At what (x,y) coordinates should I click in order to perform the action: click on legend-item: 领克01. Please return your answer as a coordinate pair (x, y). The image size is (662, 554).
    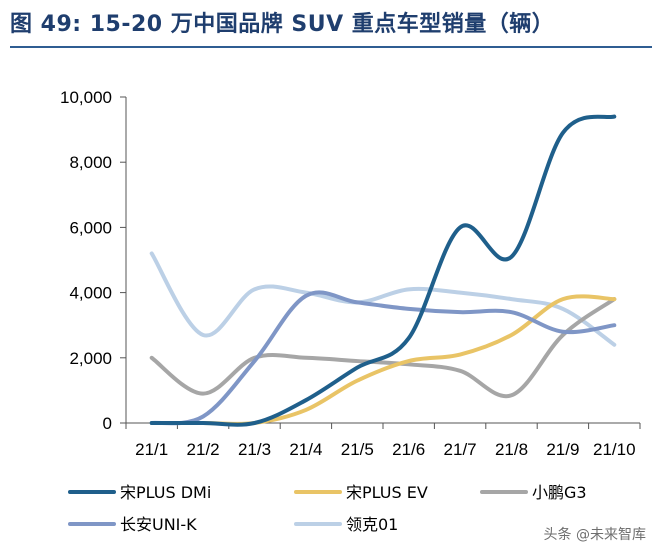
    Looking at the image, I should click on (346, 524).